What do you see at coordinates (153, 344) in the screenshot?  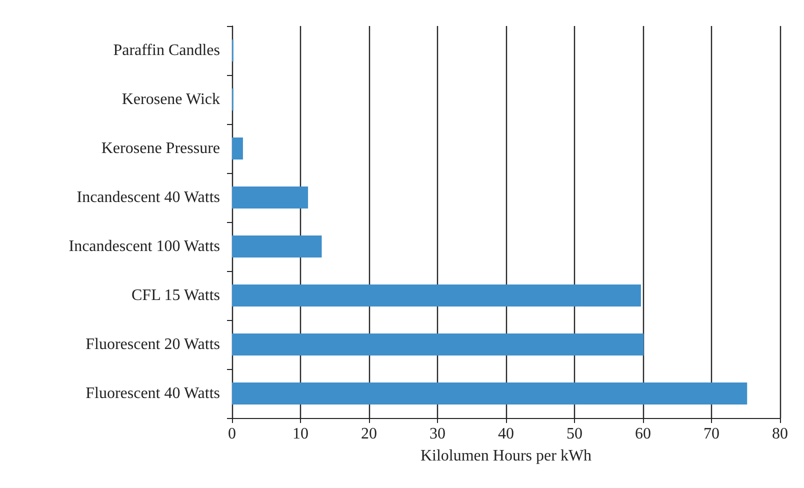 I see `y-tick-label: Fluorescent 20 Watts` at bounding box center [153, 344].